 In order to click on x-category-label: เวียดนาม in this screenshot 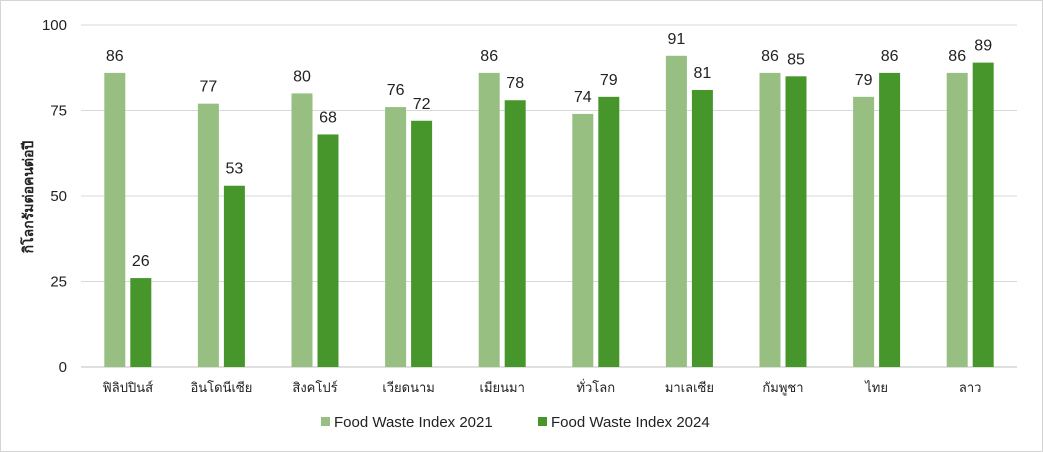, I will do `click(408, 388)`.